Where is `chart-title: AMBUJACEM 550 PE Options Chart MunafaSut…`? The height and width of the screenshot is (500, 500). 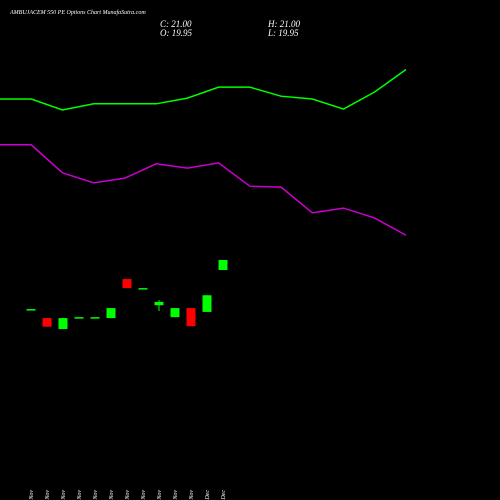 chart-title: AMBUJACEM 550 PE Options Chart MunafaSut… is located at coordinates (77, 12).